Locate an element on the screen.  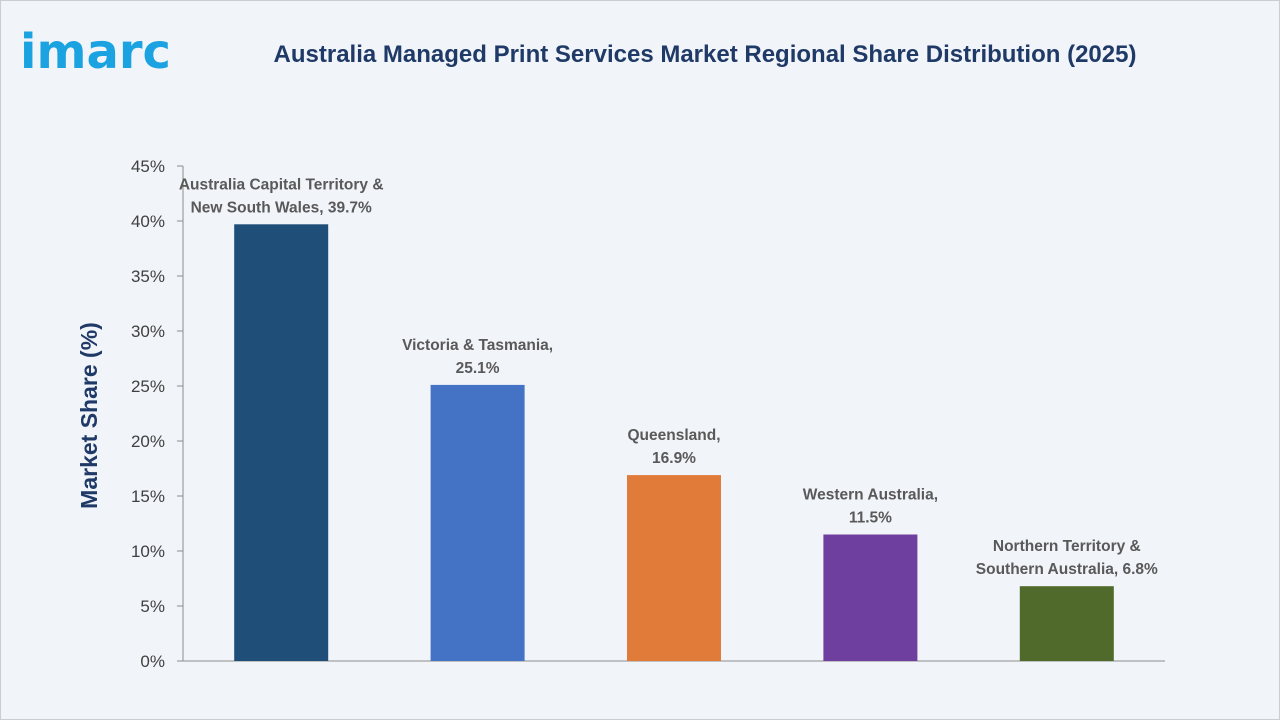
data-label: Queensland, is located at coordinates (673, 435).